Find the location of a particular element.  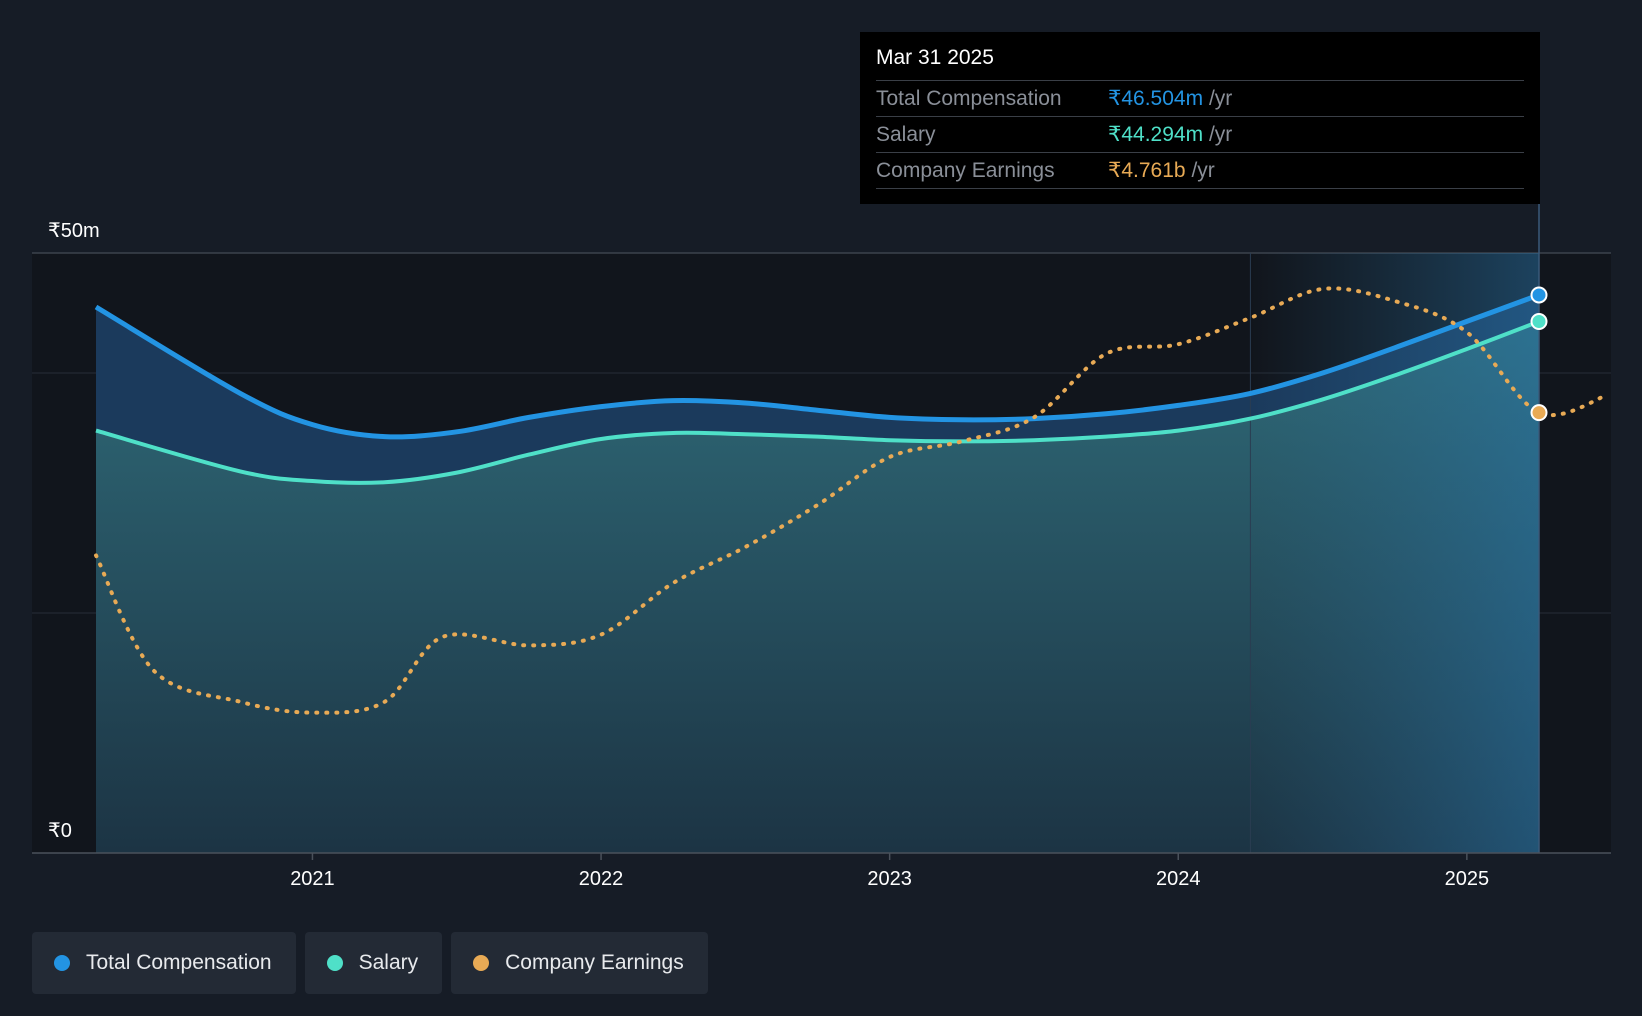

legend-item-salary: Salary is located at coordinates (373, 963).